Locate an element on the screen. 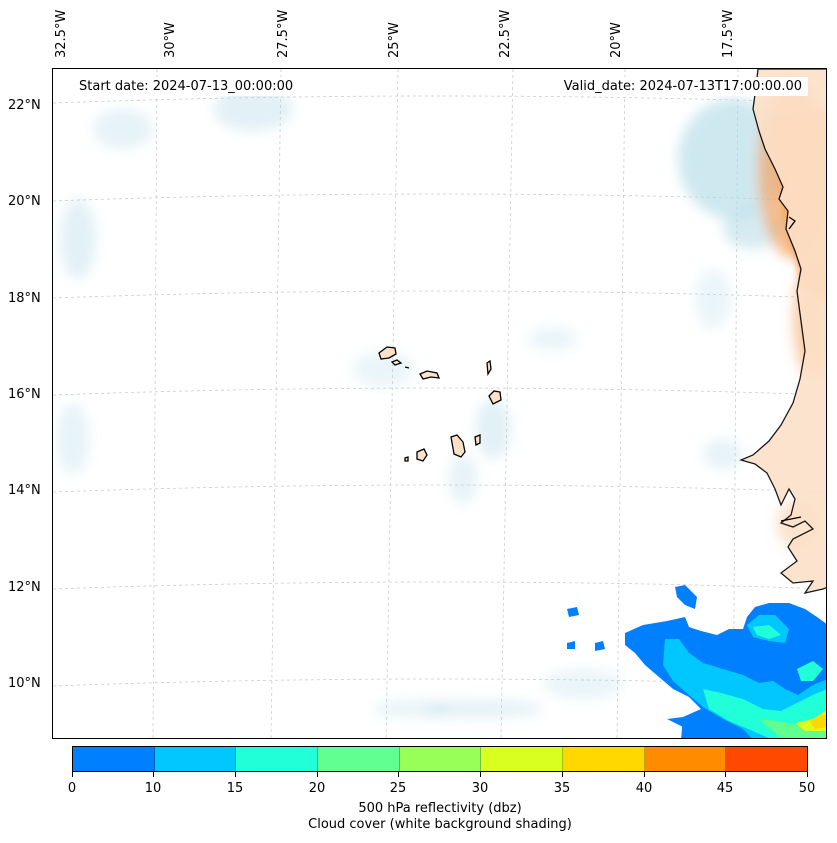 The image size is (837, 843). lat-label-22n: 22°N is located at coordinates (24, 105).